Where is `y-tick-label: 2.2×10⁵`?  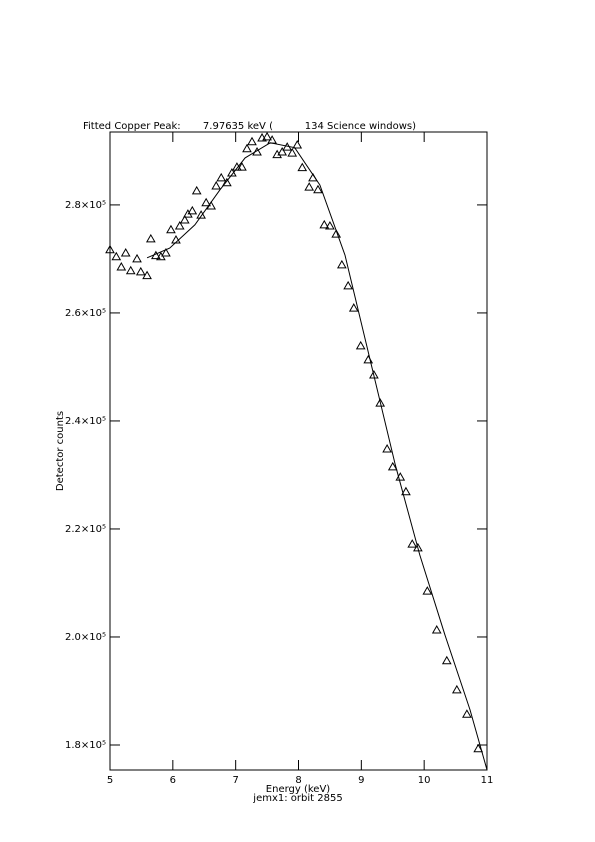
y-tick-label: 2.2×10⁵ is located at coordinates (85, 529).